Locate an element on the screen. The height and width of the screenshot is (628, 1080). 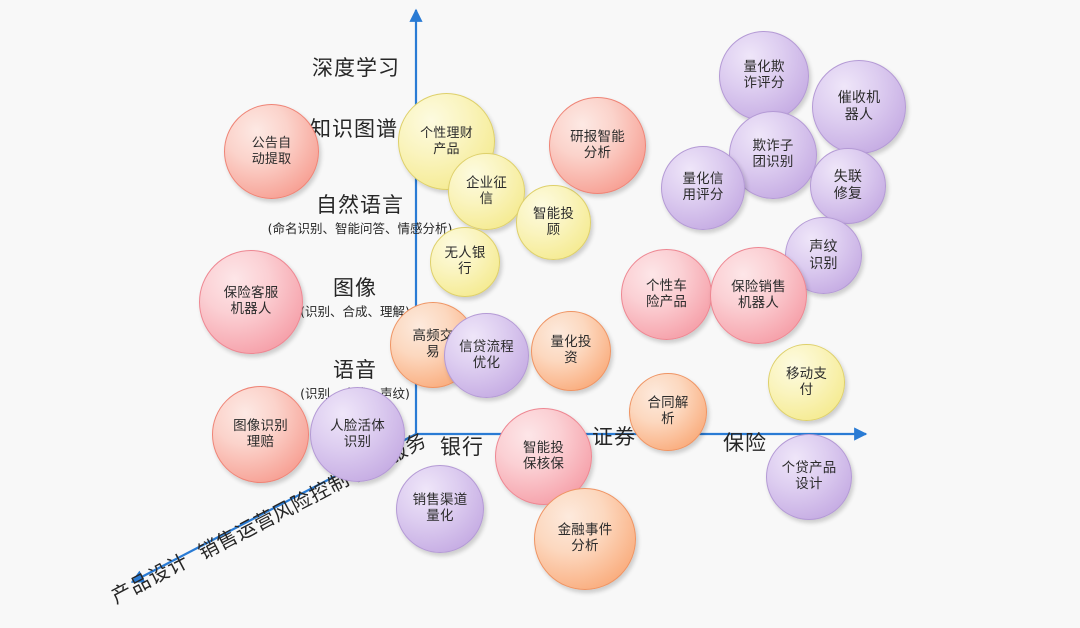
bubble-node: 公告自 动提取 is located at coordinates (271, 151).